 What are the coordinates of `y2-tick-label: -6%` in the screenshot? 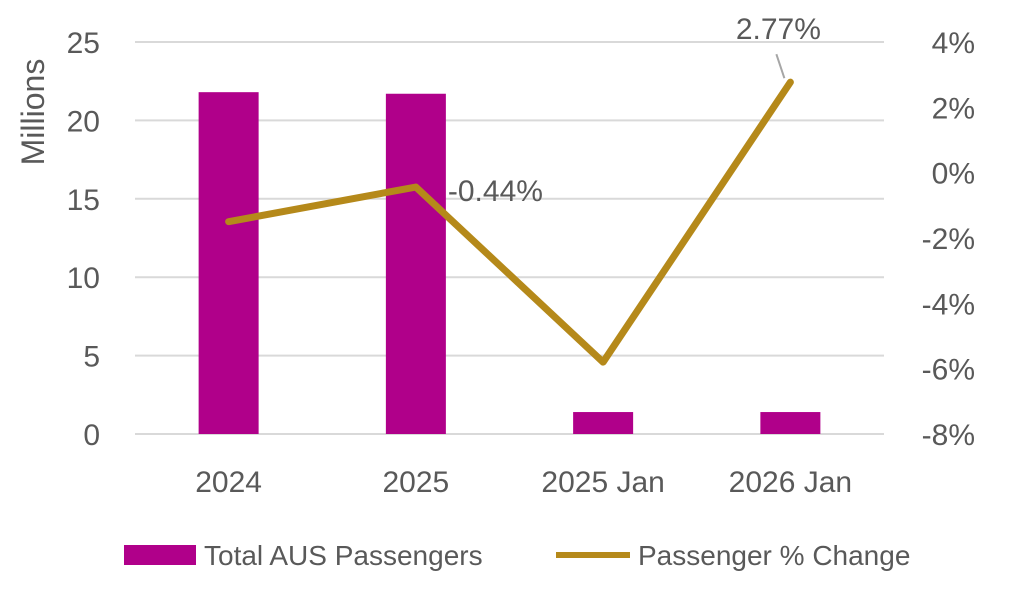 It's located at (948, 370).